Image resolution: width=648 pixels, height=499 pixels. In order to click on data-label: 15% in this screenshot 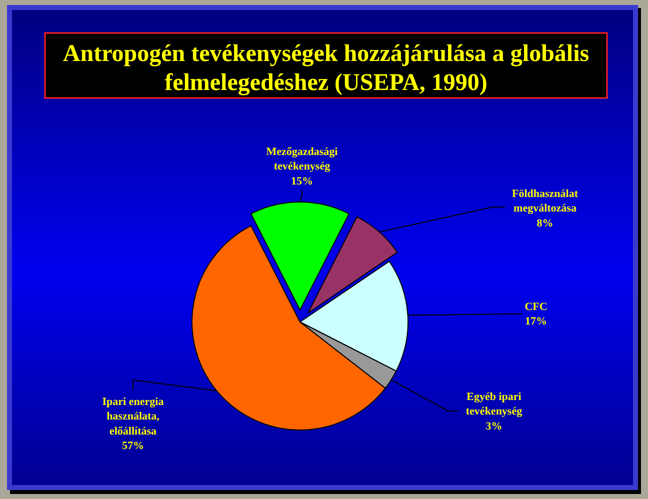, I will do `click(302, 181)`.